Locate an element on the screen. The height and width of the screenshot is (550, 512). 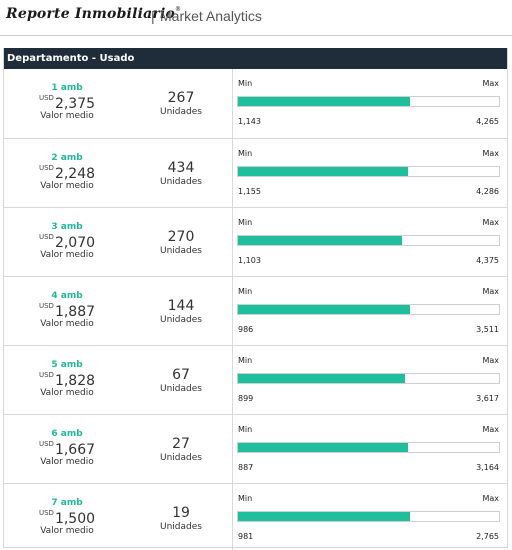
units-cell: 19 Unidades is located at coordinates (181, 517).